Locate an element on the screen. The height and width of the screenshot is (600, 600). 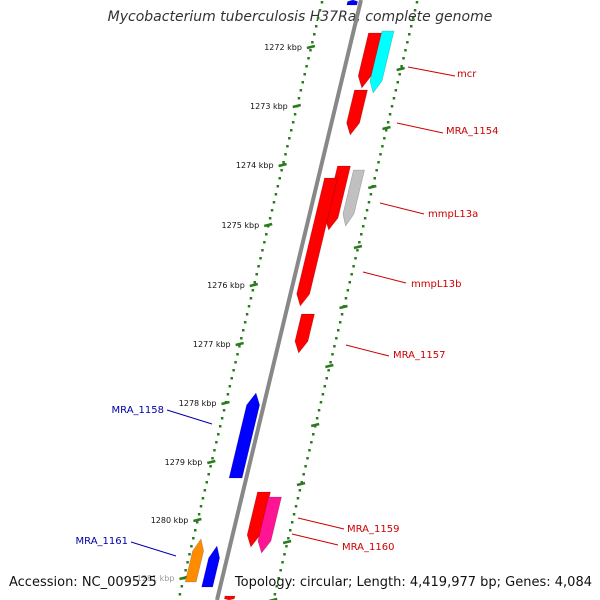
gene-mmpl13b is located at coordinates (317, 242).